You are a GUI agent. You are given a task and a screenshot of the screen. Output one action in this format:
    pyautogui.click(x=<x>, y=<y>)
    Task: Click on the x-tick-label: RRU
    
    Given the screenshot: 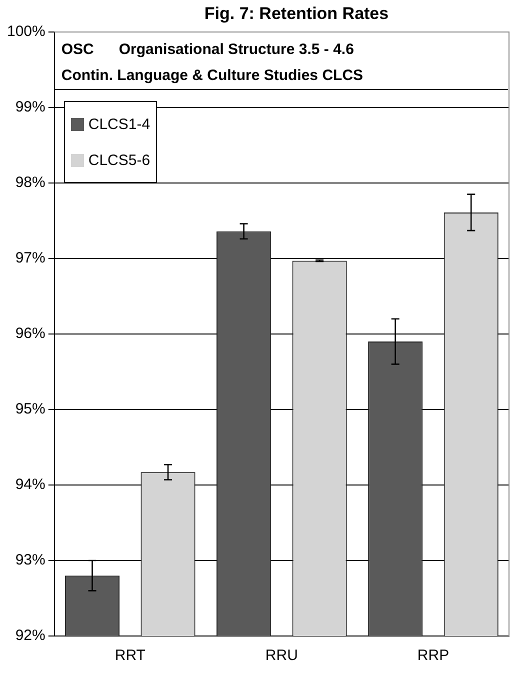 What is the action you would take?
    pyautogui.click(x=281, y=655)
    